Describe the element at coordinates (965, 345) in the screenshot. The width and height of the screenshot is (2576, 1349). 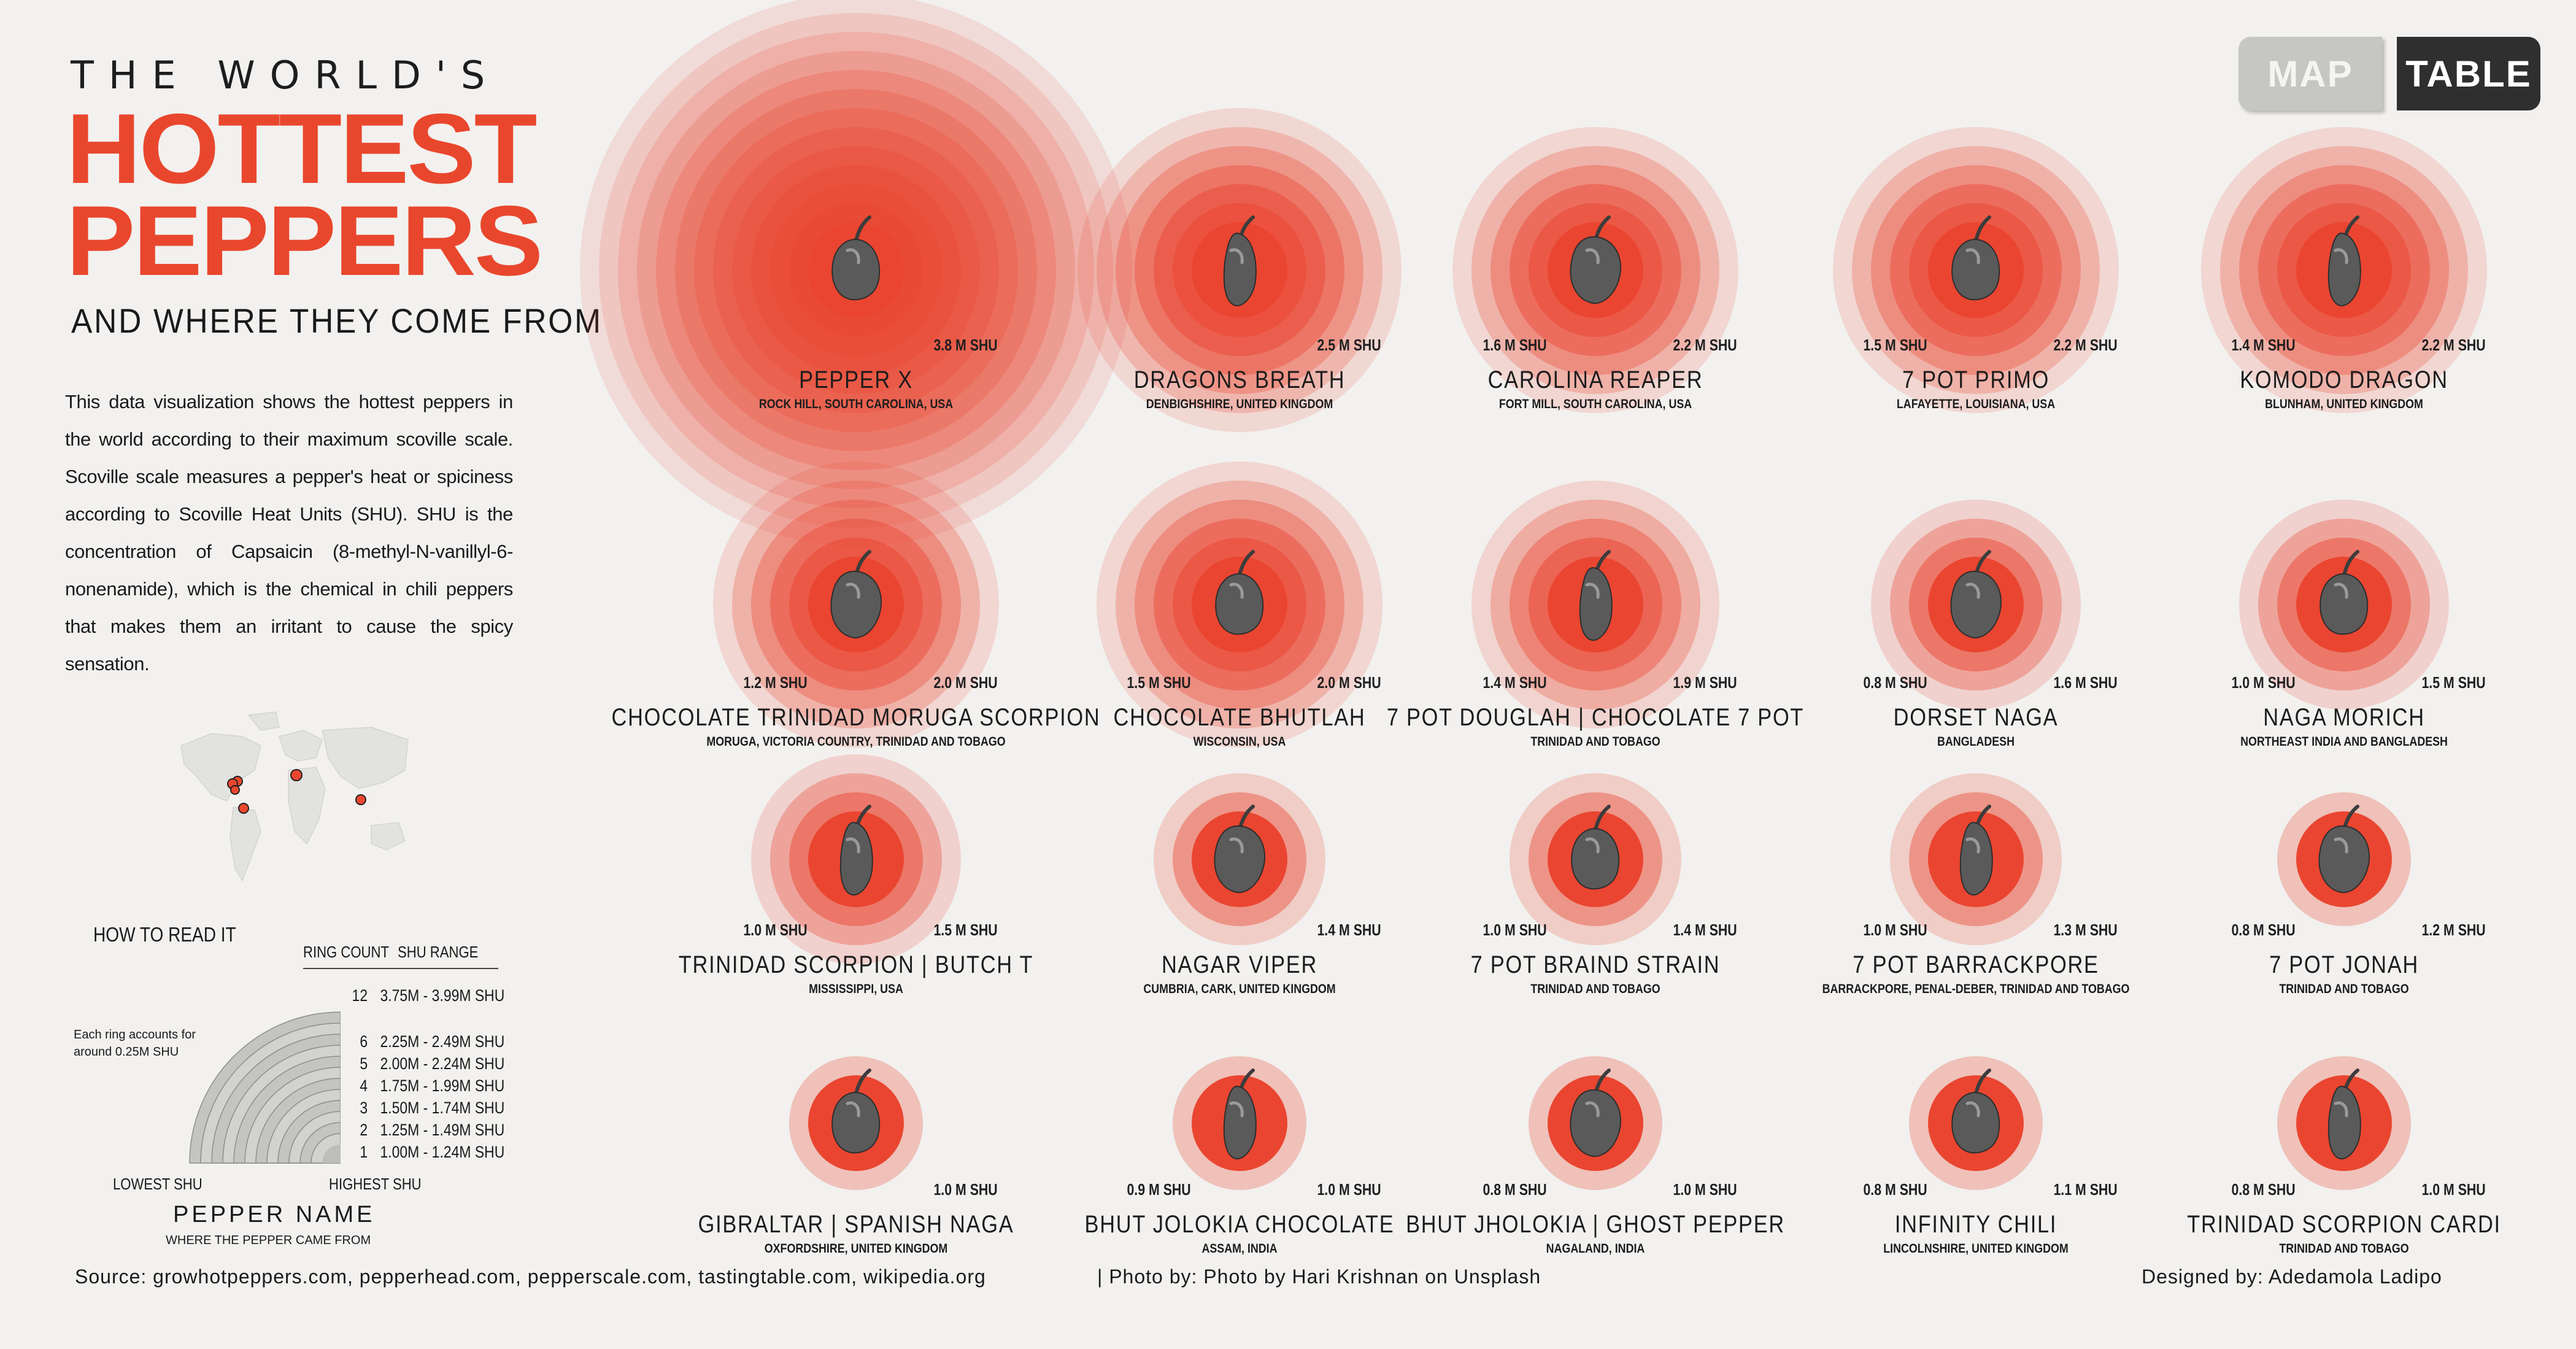
I see `pepper-max-shu: 3.8 M SHU` at that location.